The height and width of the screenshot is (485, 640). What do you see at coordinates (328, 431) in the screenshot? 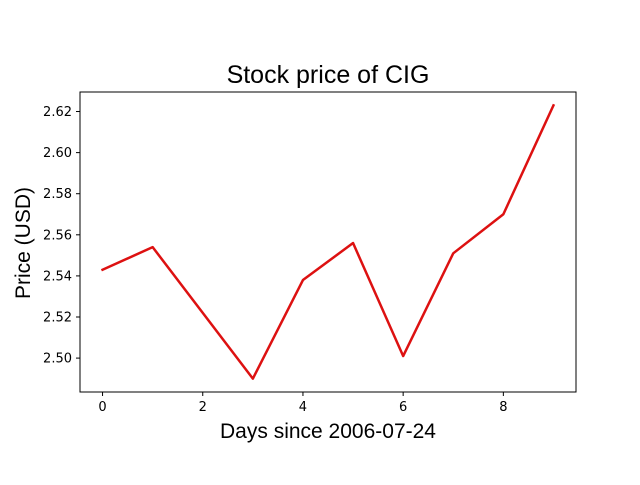
I see `x-axis-label: Days since 2006-07-24` at bounding box center [328, 431].